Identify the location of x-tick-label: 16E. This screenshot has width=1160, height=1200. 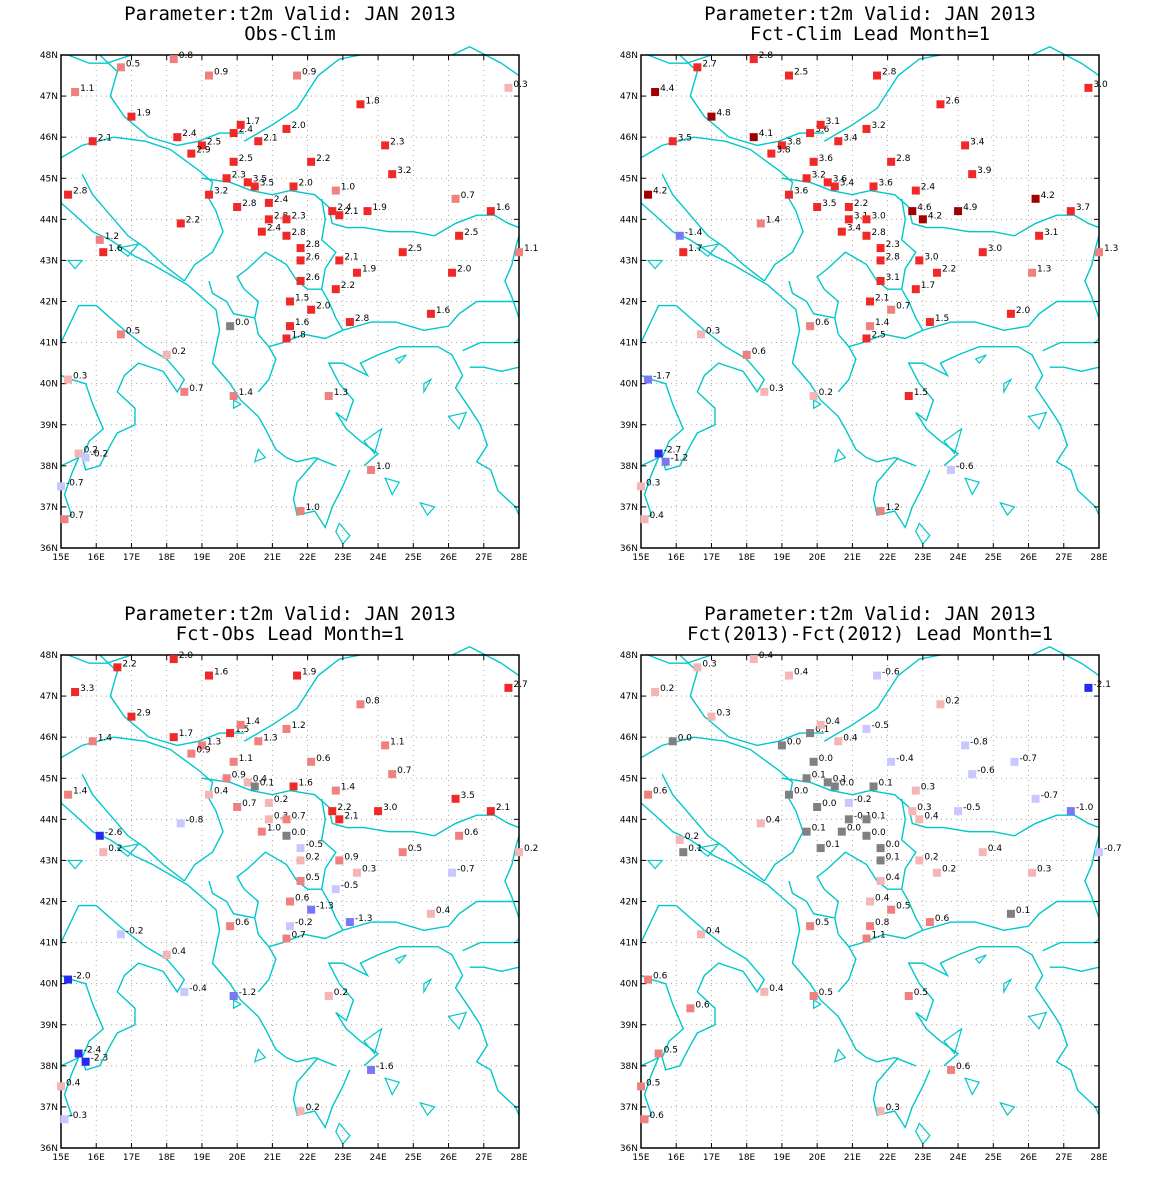
(96, 1158).